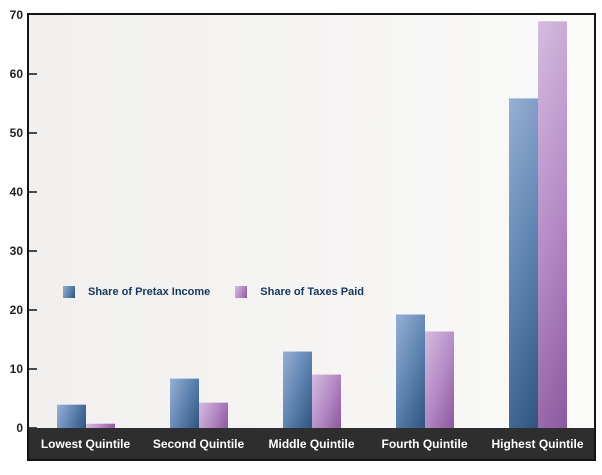 The image size is (602, 475). Describe the element at coordinates (16, 133) in the screenshot. I see `y-axis-label: 50` at that location.